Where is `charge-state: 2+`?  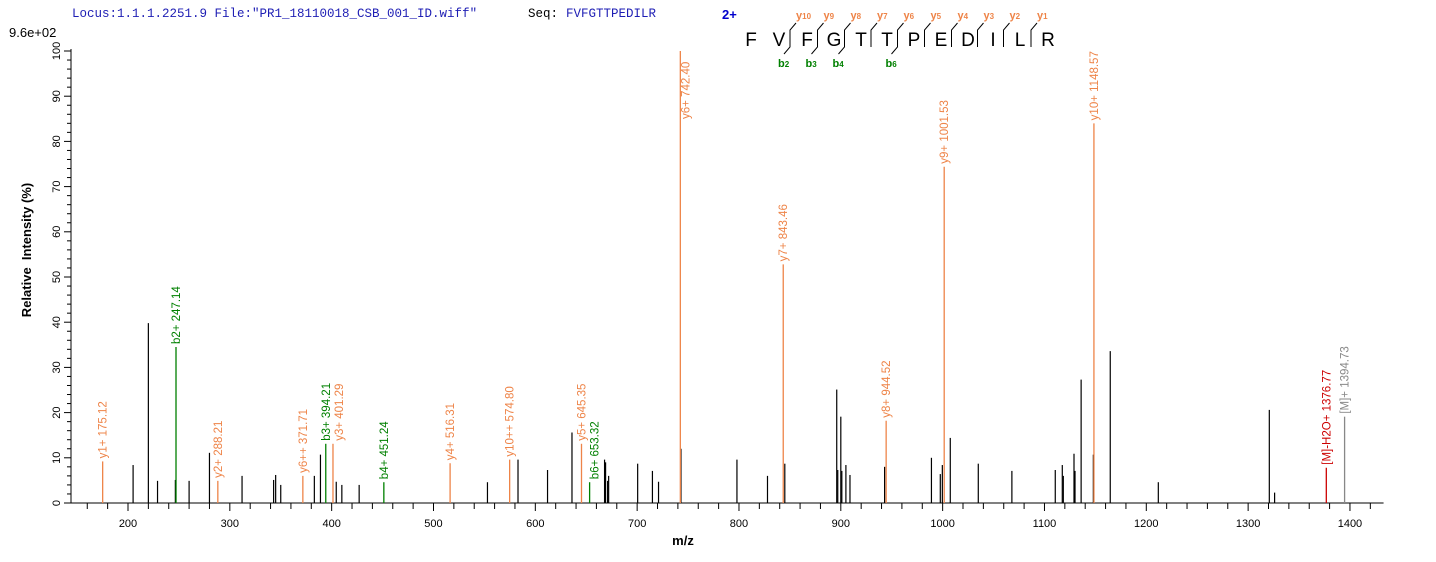
charge-state: 2+ is located at coordinates (729, 14).